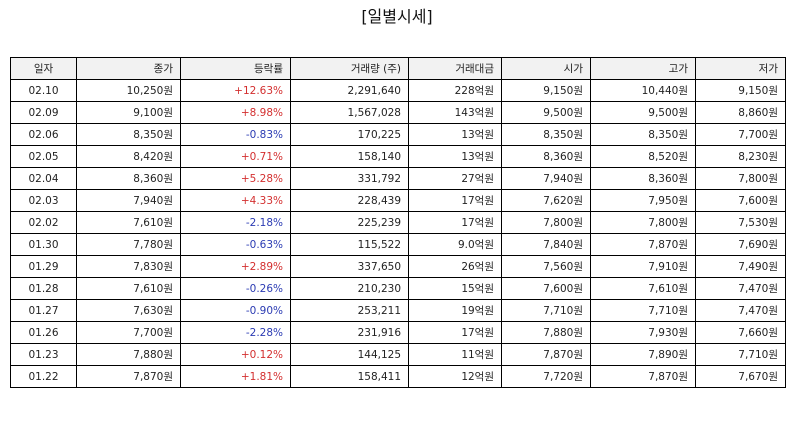 The image size is (794, 425). Describe the element at coordinates (128, 266) in the screenshot. I see `cell-close: 7,830원` at that location.